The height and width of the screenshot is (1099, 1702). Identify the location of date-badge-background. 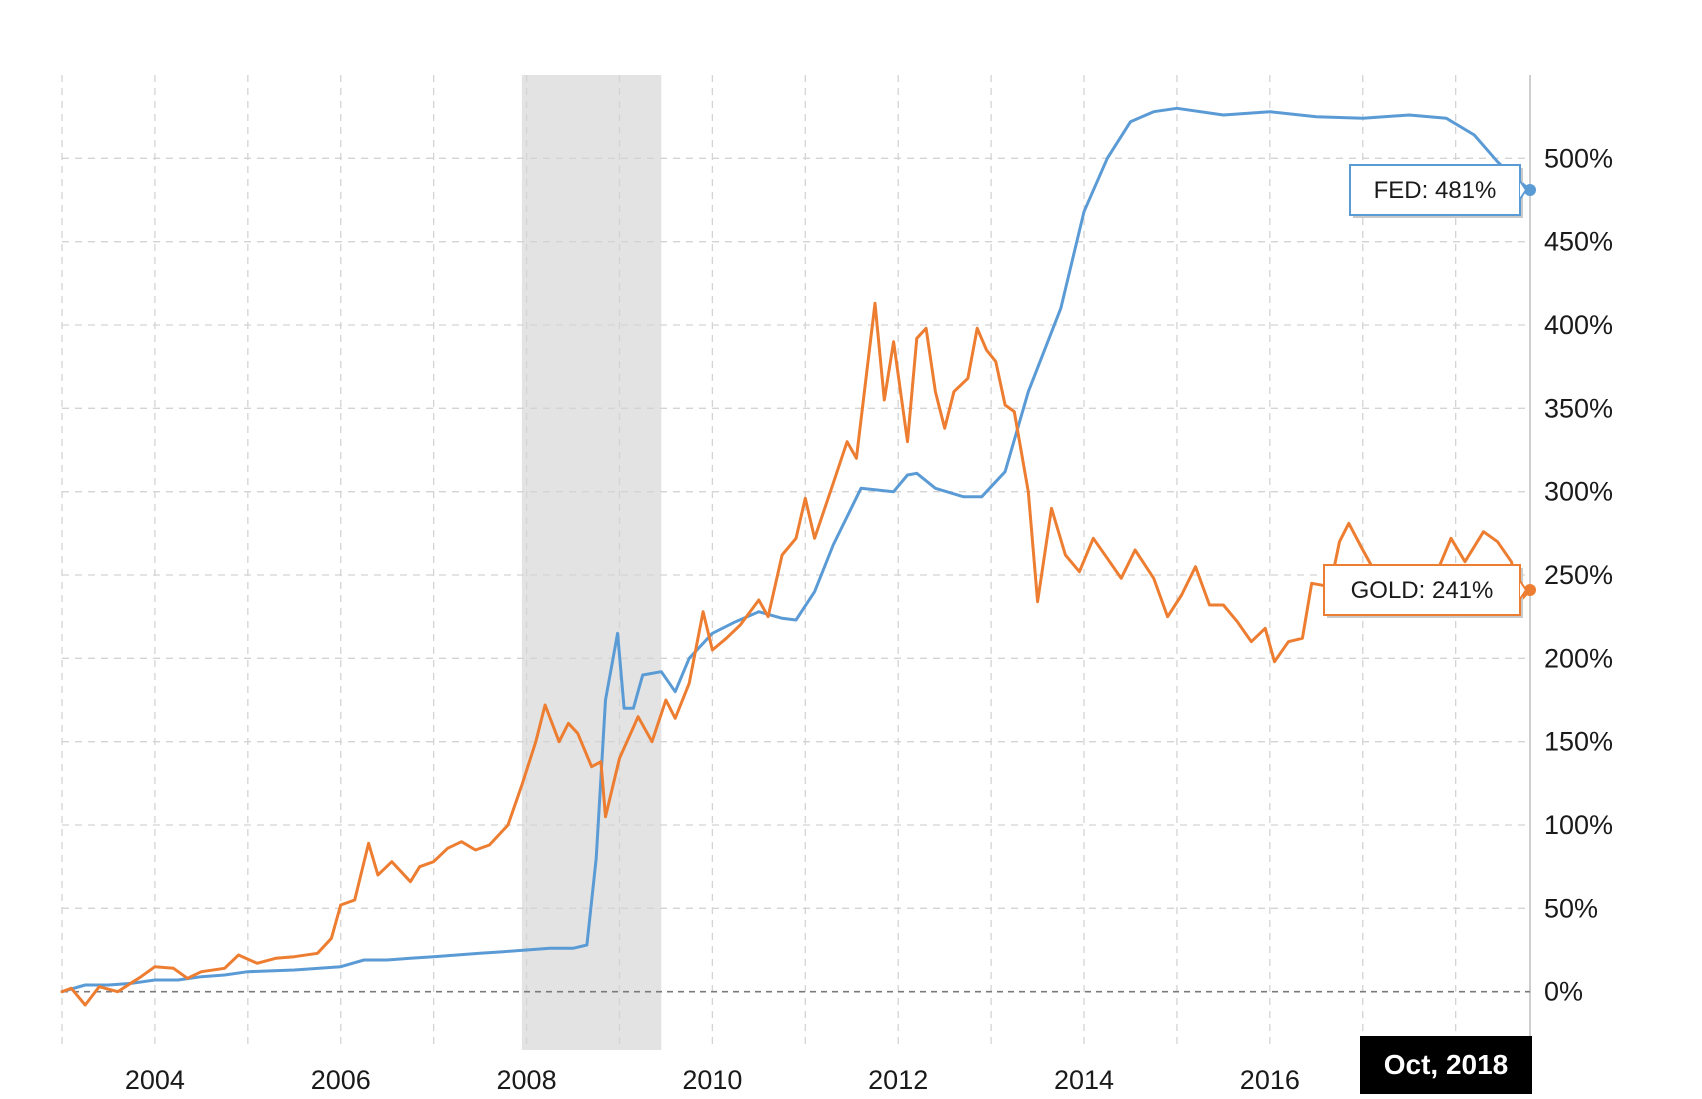
(1446, 1065).